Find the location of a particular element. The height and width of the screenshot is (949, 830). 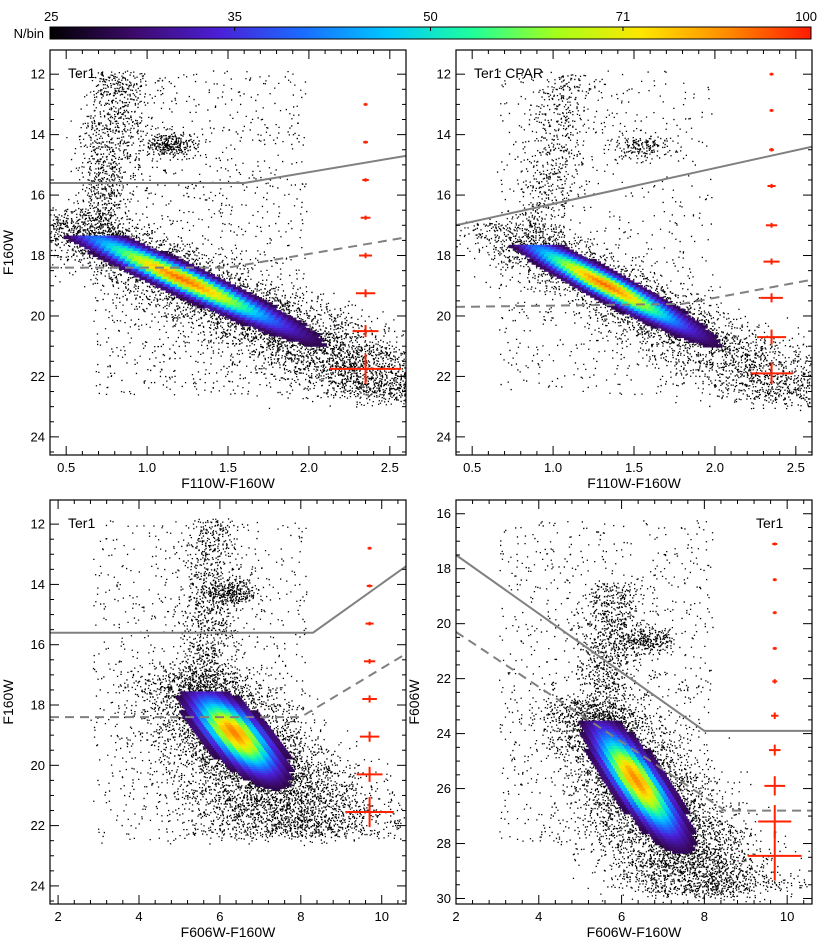

x-axis-label: F110W-F160W is located at coordinates (634, 483).